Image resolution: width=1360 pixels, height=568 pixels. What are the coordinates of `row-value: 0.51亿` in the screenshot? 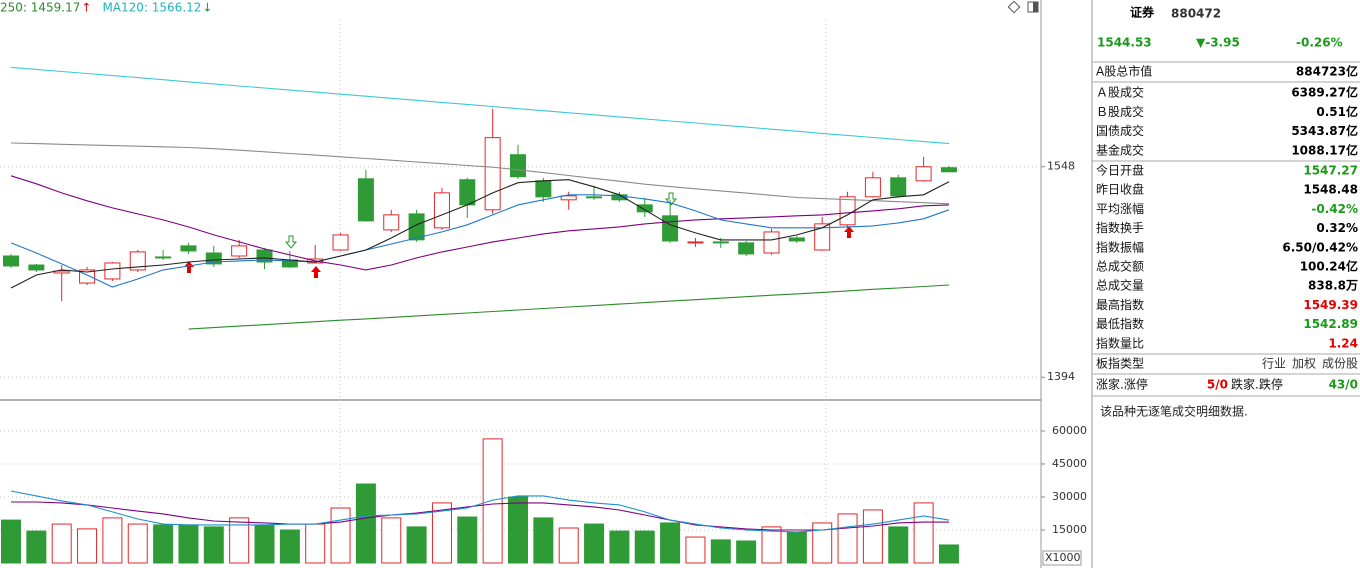 It's located at (1337, 111).